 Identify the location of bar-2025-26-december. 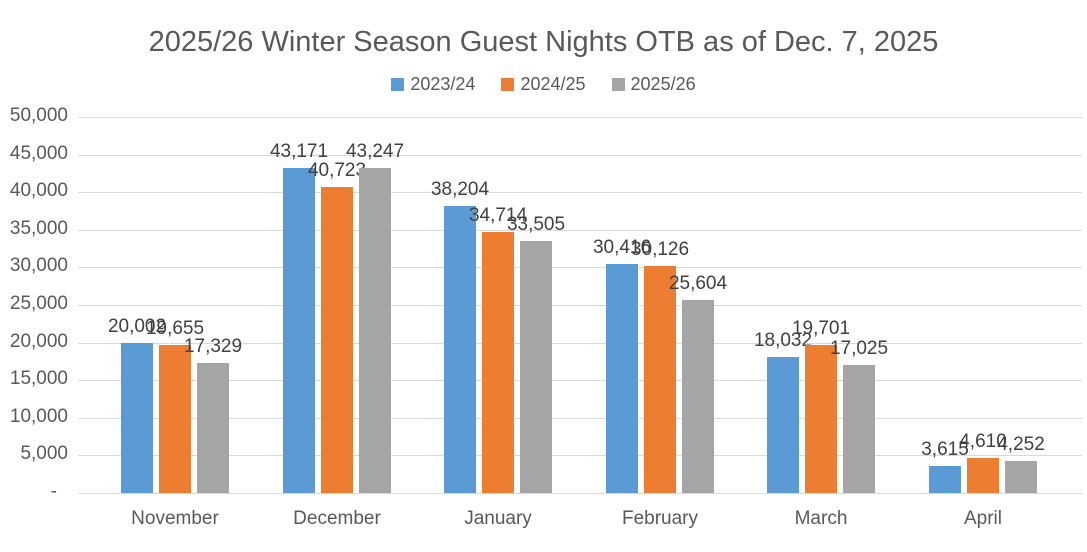
(375, 330).